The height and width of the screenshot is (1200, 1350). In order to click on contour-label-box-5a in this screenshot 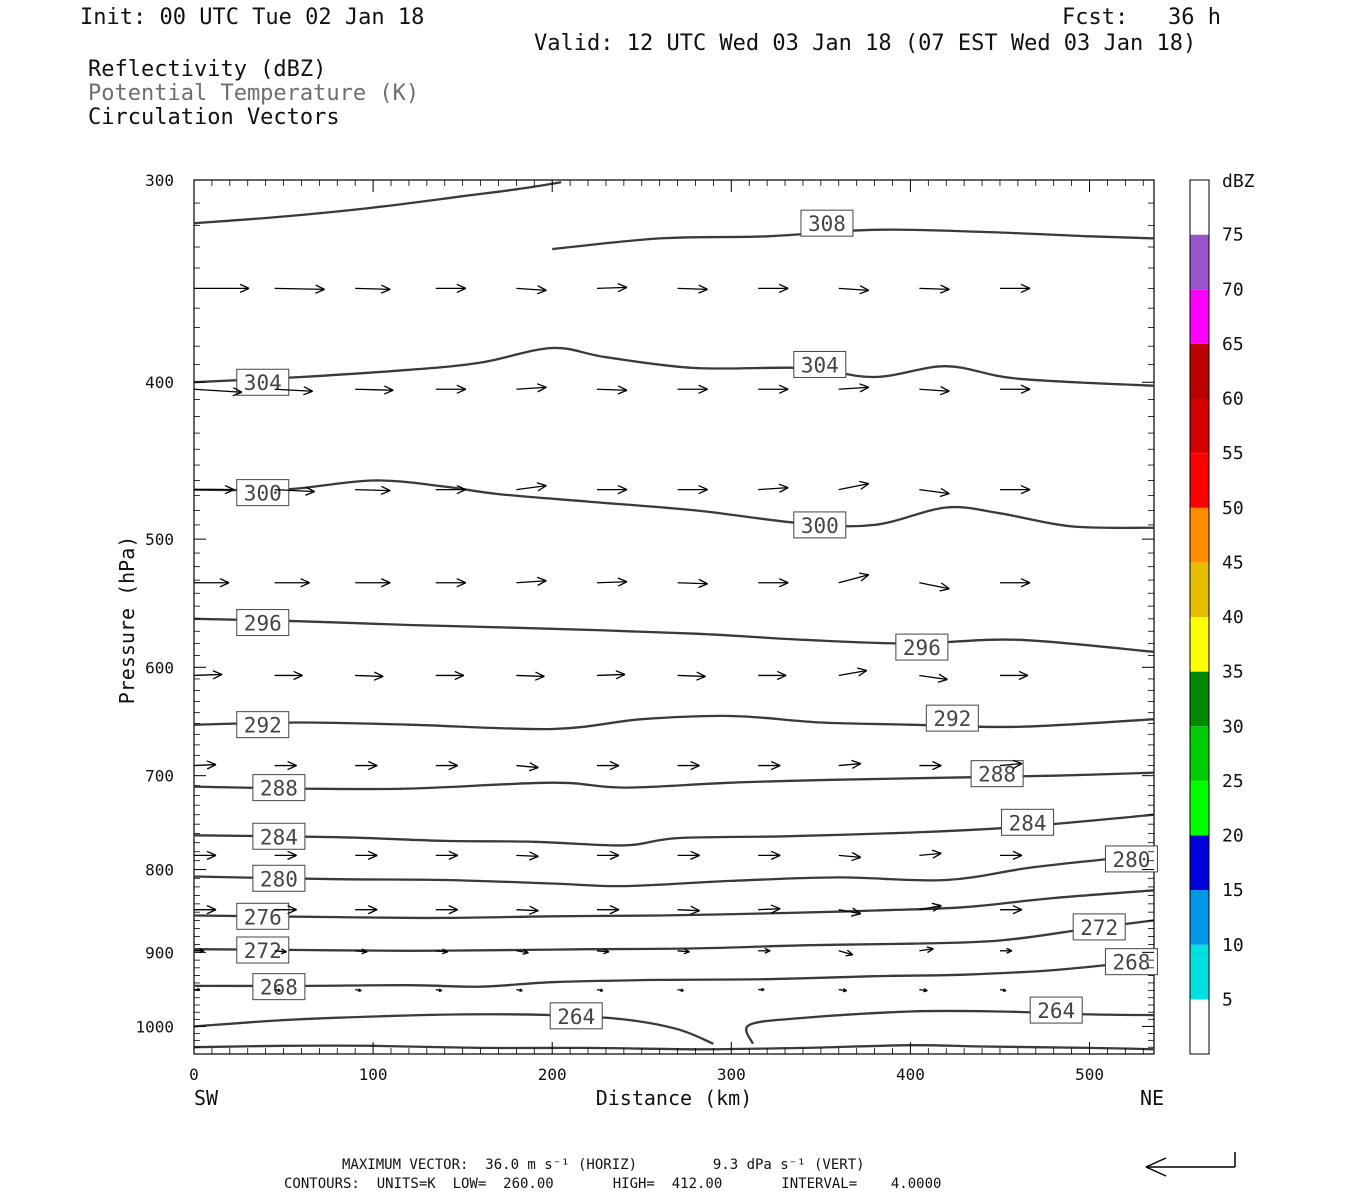, I will do `click(997, 774)`.